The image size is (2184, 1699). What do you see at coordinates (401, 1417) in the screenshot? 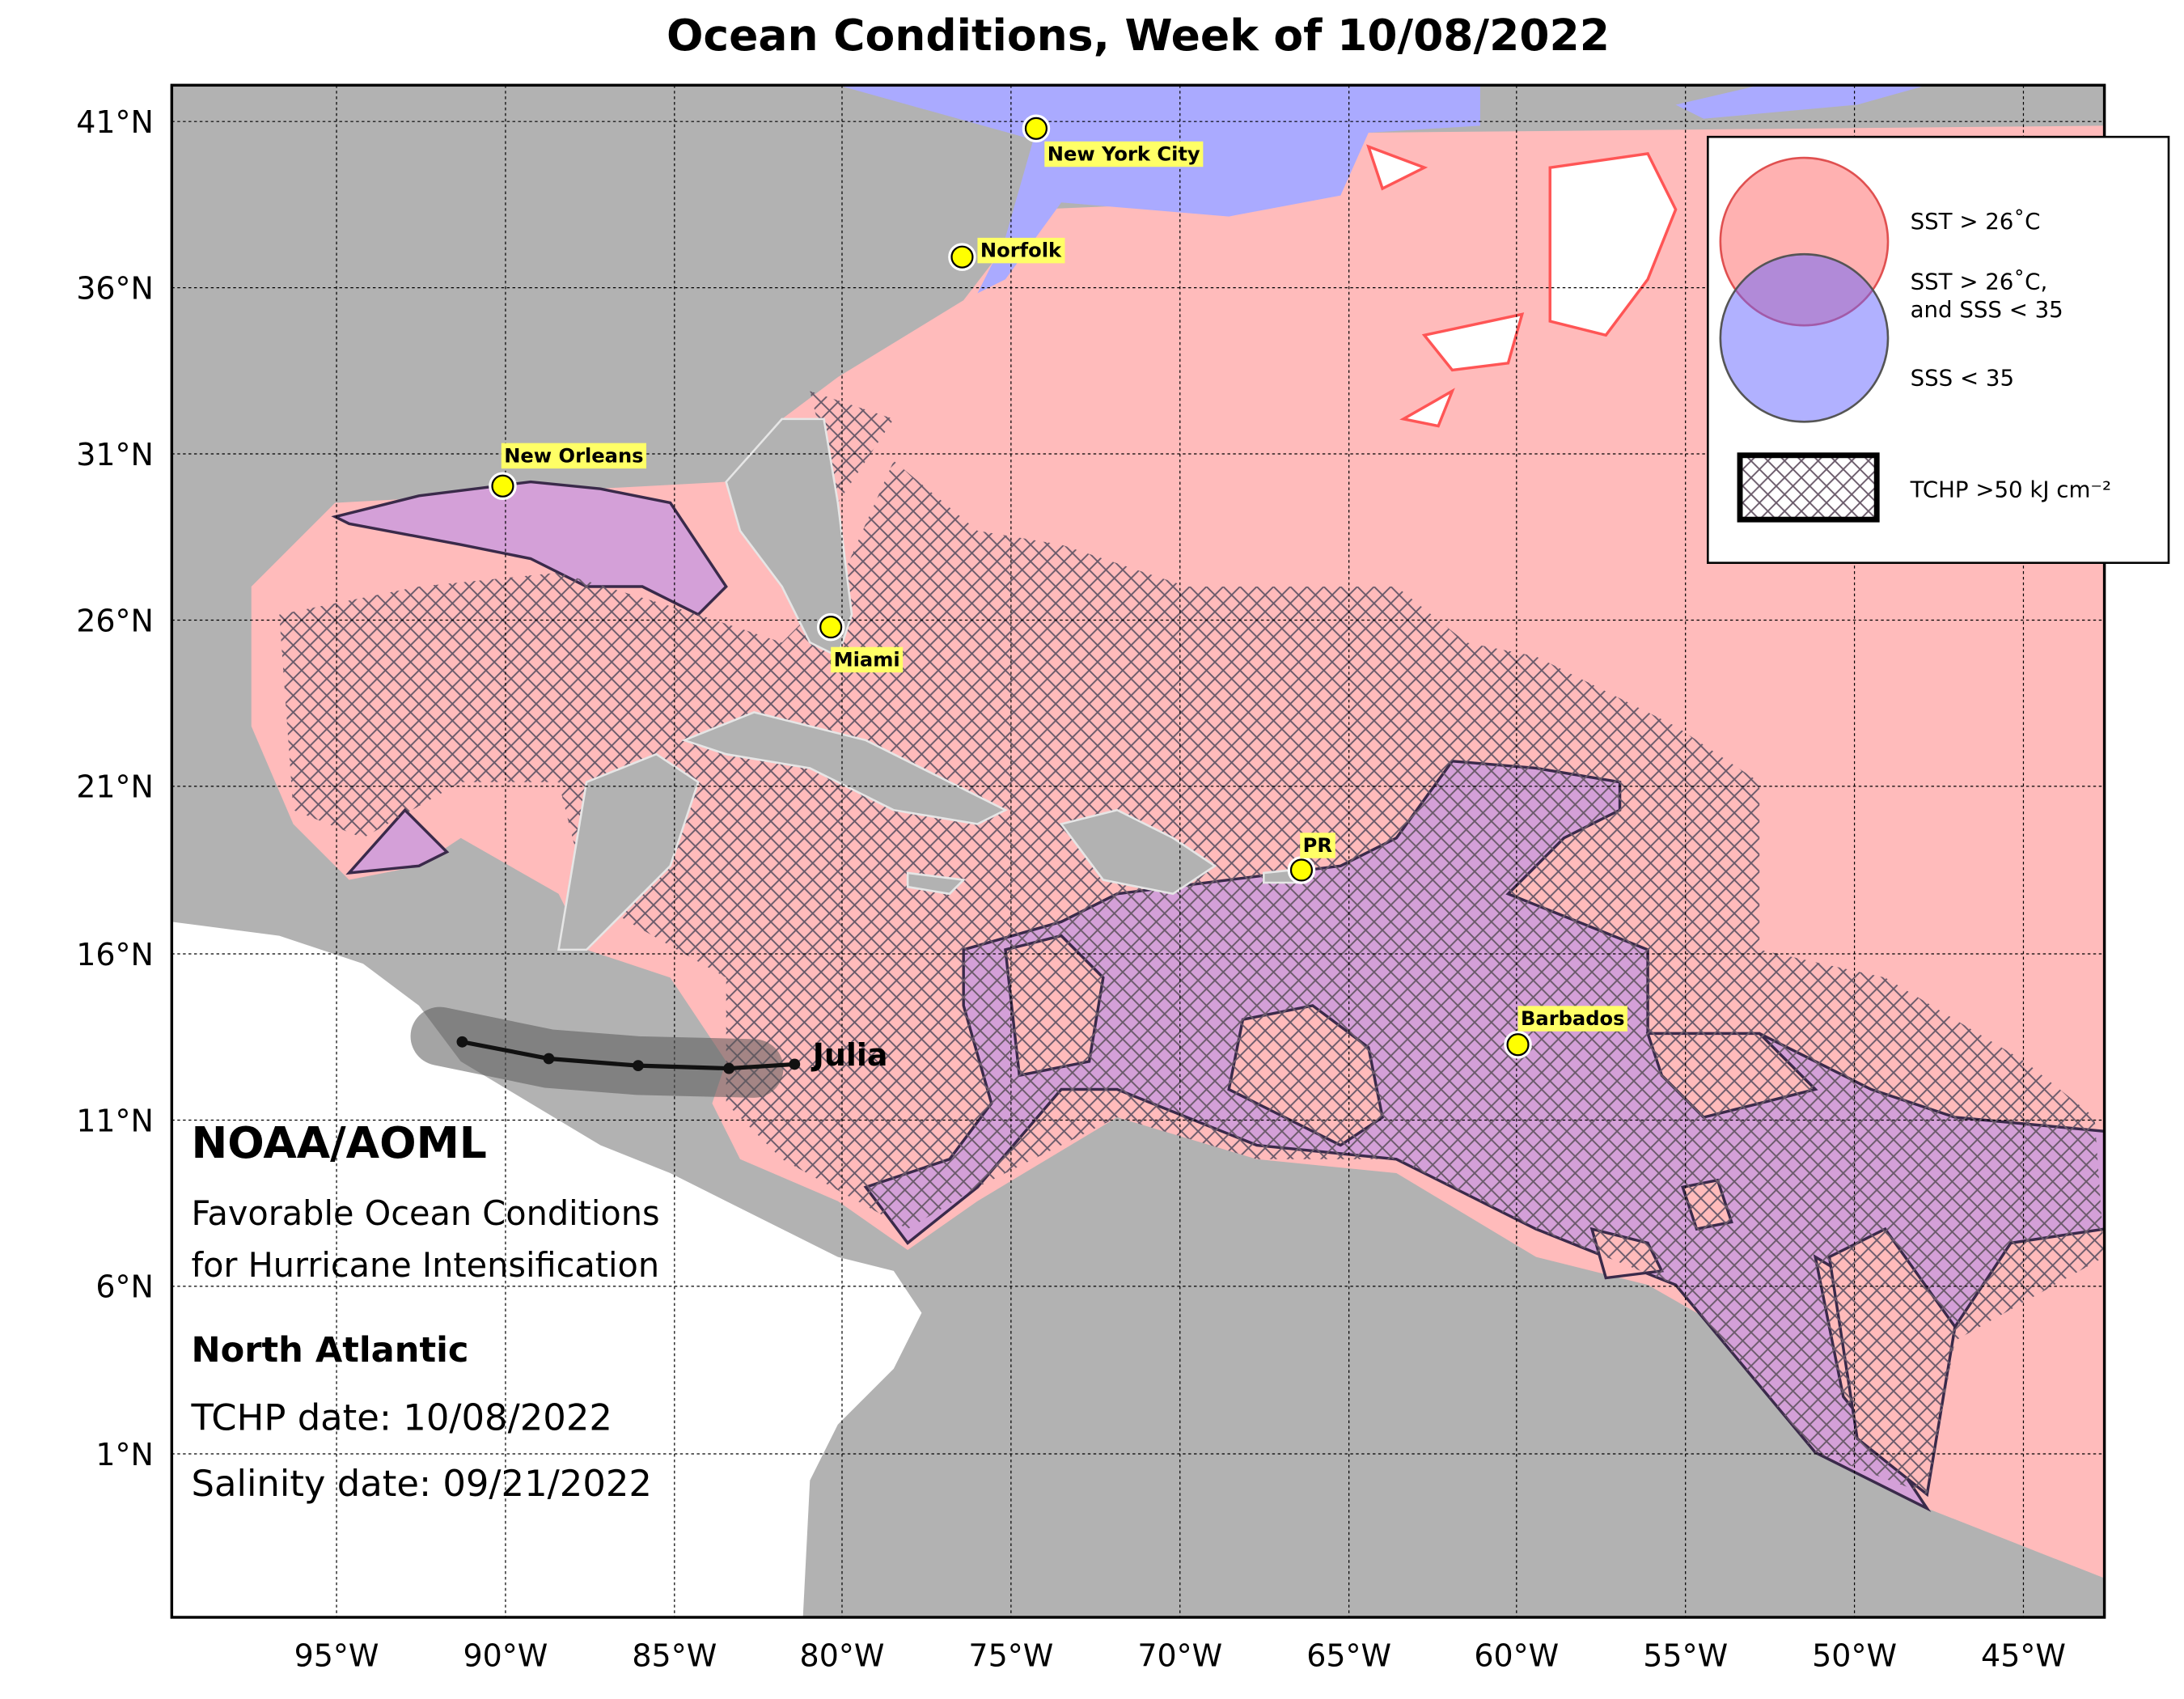
I see `tchp-date: TCHP date: 10/08/2022` at bounding box center [401, 1417].